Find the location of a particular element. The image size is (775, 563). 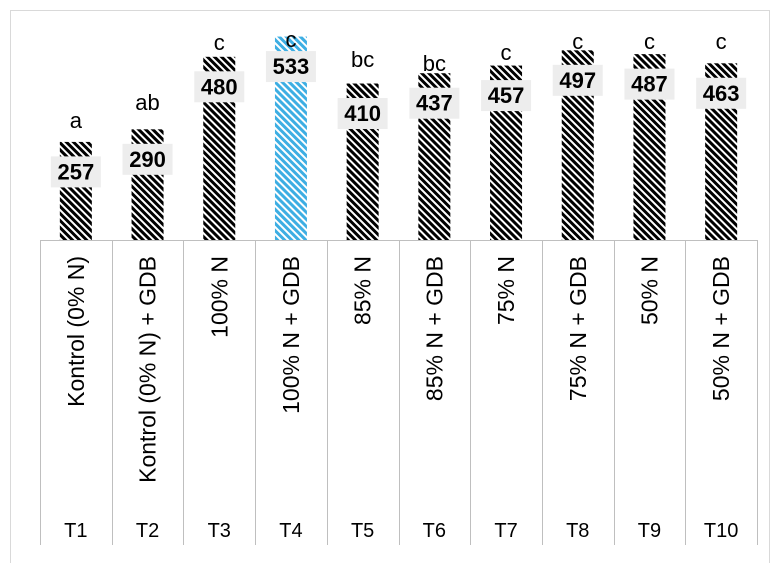

category-description-label: 75% N + GDB is located at coordinates (578, 328).